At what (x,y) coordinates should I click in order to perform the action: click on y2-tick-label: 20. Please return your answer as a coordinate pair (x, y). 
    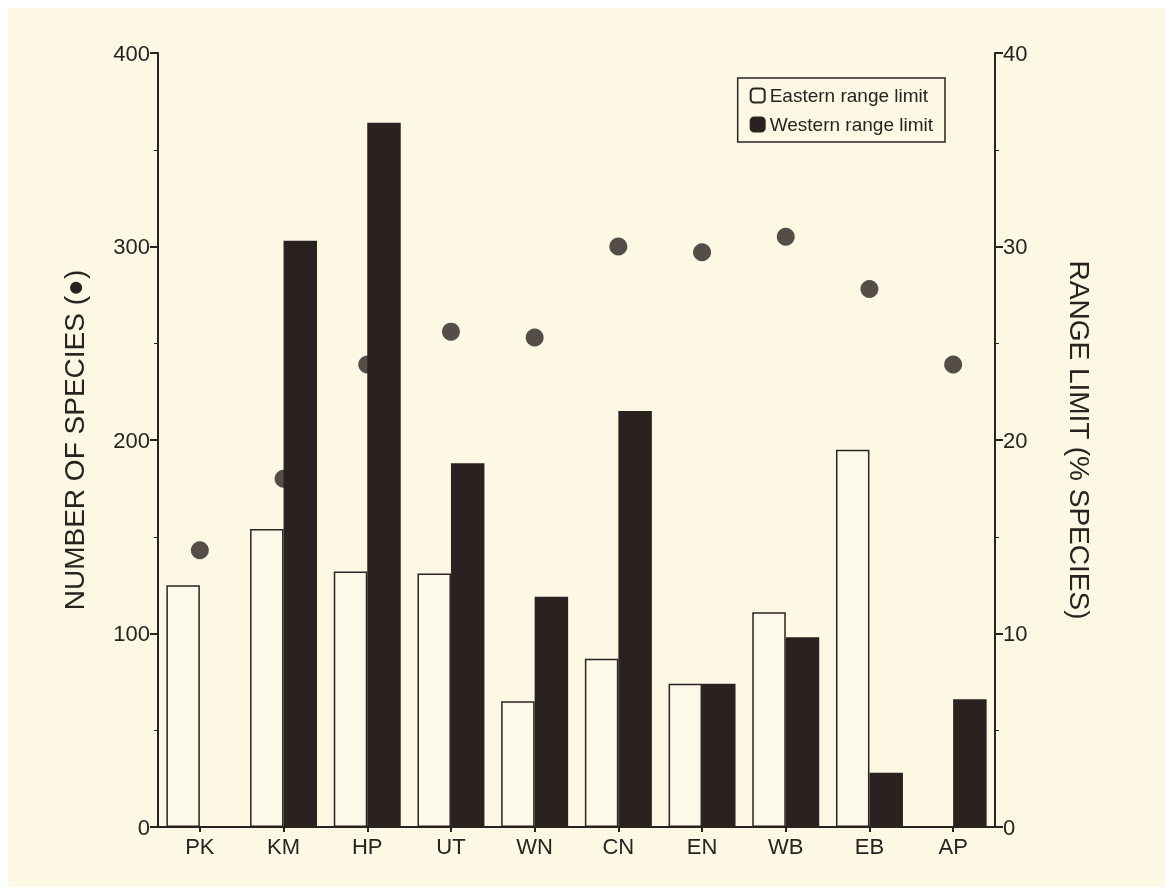
    Looking at the image, I should click on (1015, 440).